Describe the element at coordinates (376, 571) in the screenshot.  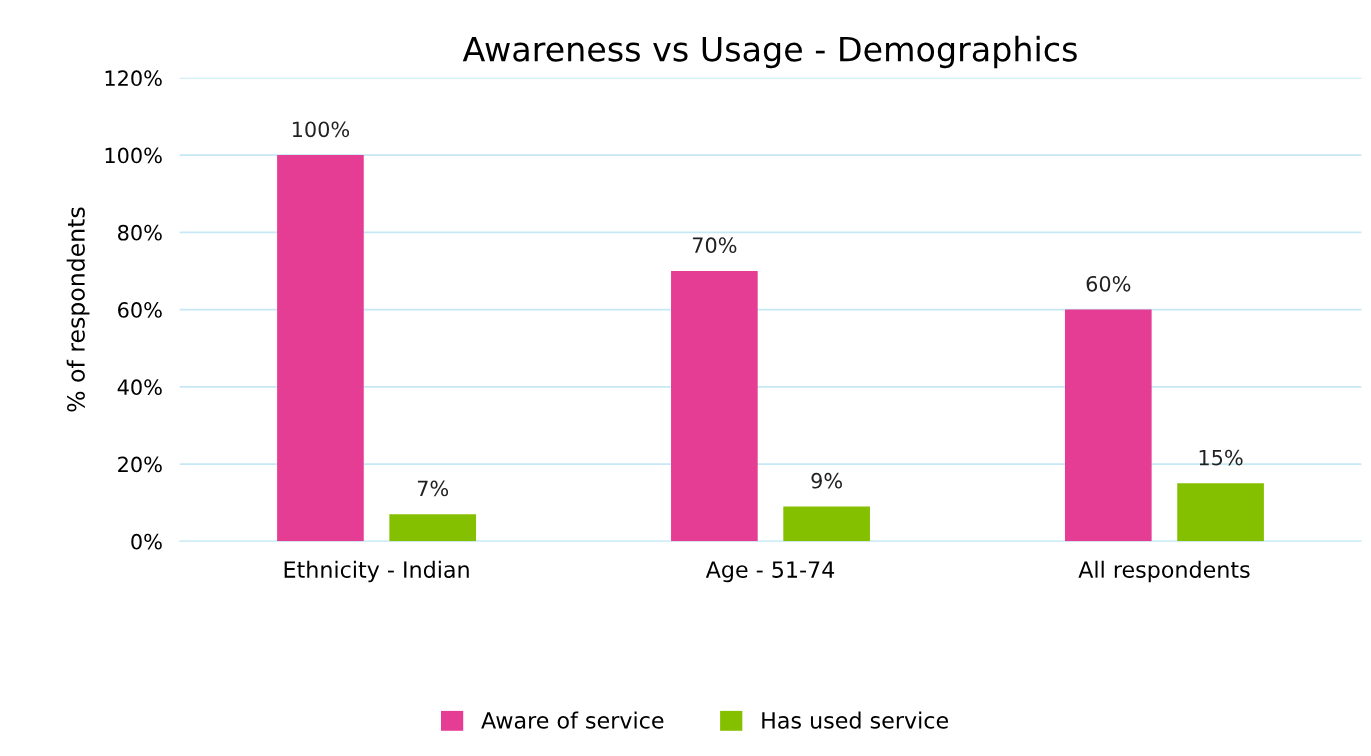
I see `x-tick-label: Ethnicity - Indian` at that location.